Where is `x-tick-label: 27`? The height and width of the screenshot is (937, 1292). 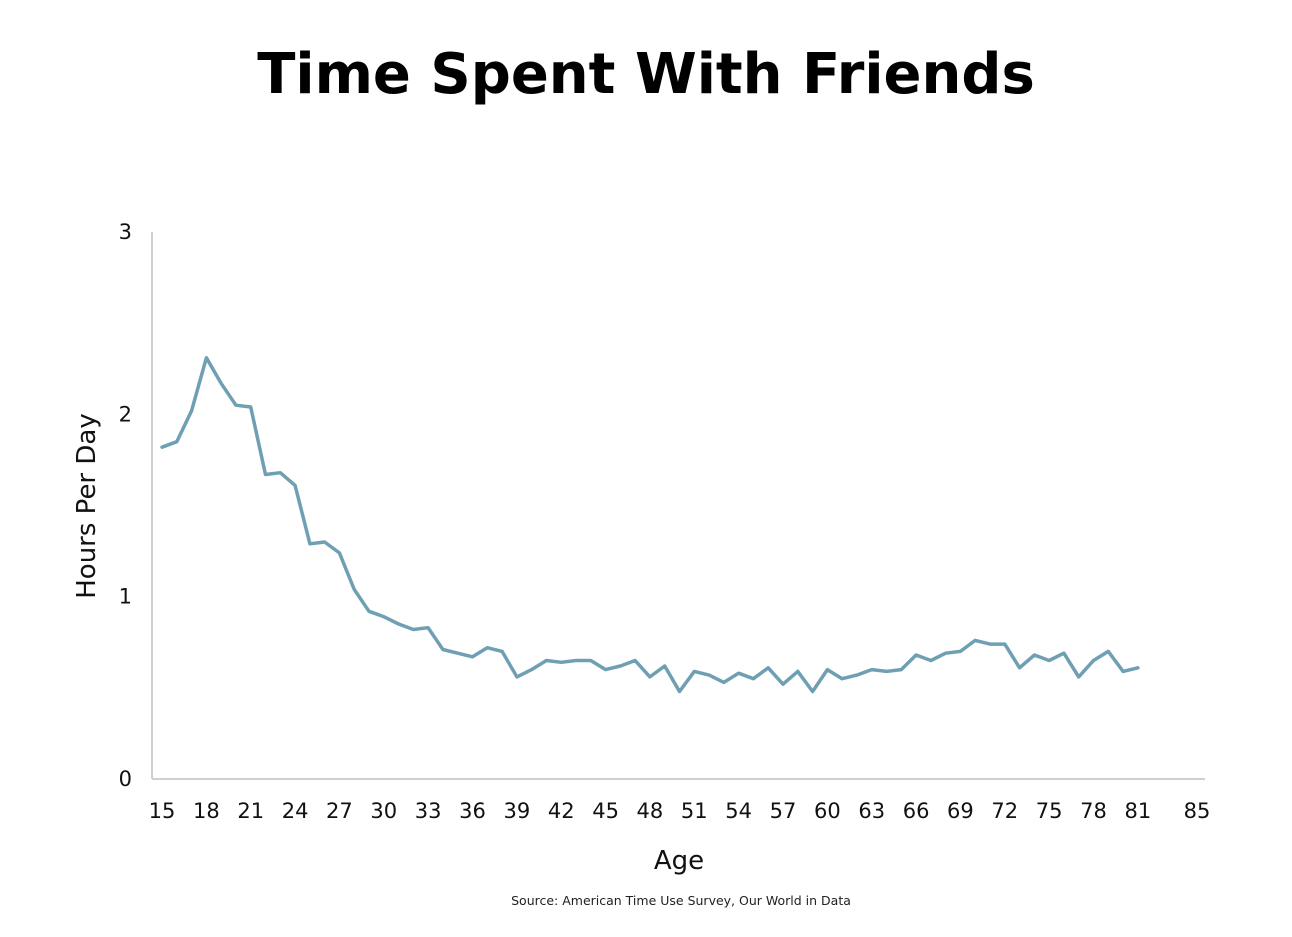 x-tick-label: 27 is located at coordinates (339, 811).